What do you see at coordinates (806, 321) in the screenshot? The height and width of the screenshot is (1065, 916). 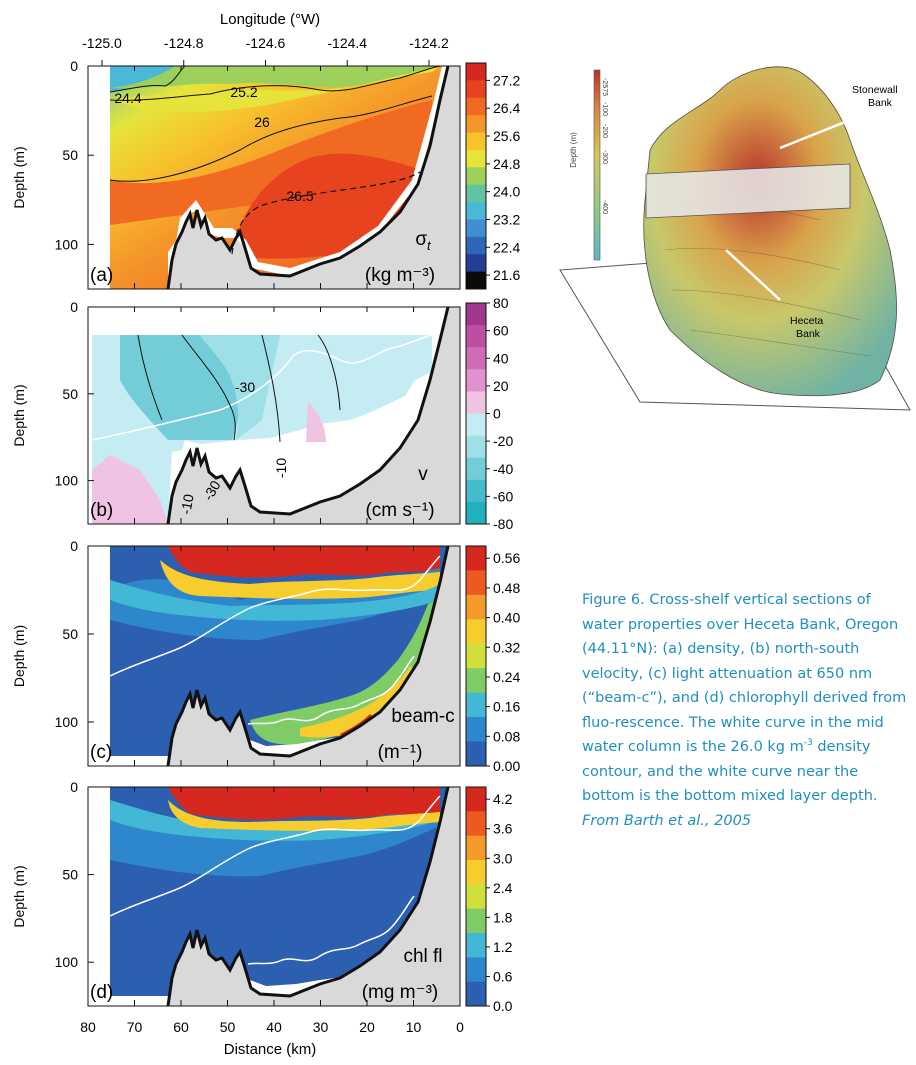 I see `diagram-heceta-label: Heceta` at bounding box center [806, 321].